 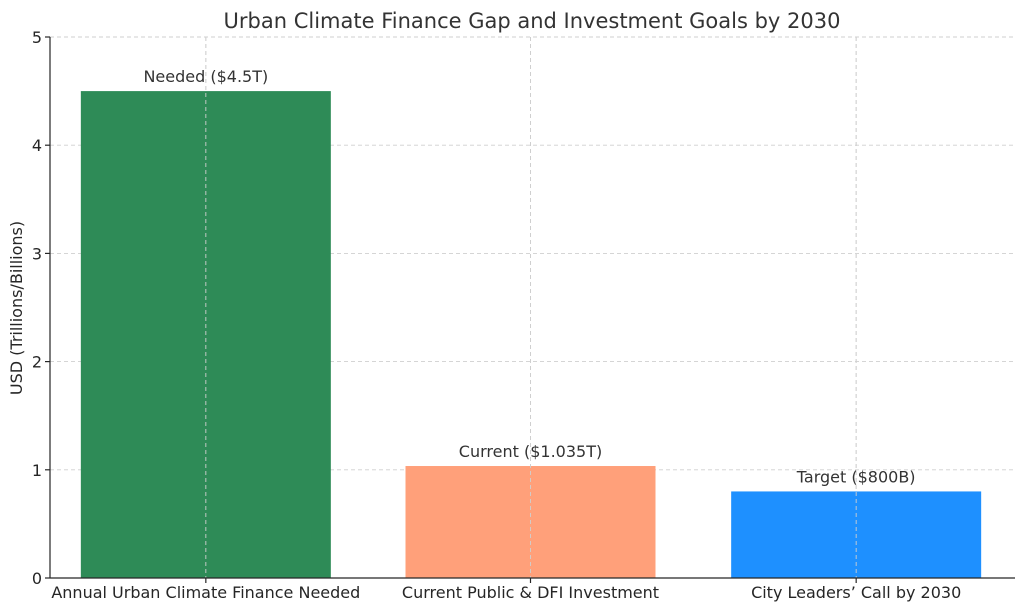 What do you see at coordinates (530, 451) in the screenshot?
I see `bar-data-label: Current ($1.035T)` at bounding box center [530, 451].